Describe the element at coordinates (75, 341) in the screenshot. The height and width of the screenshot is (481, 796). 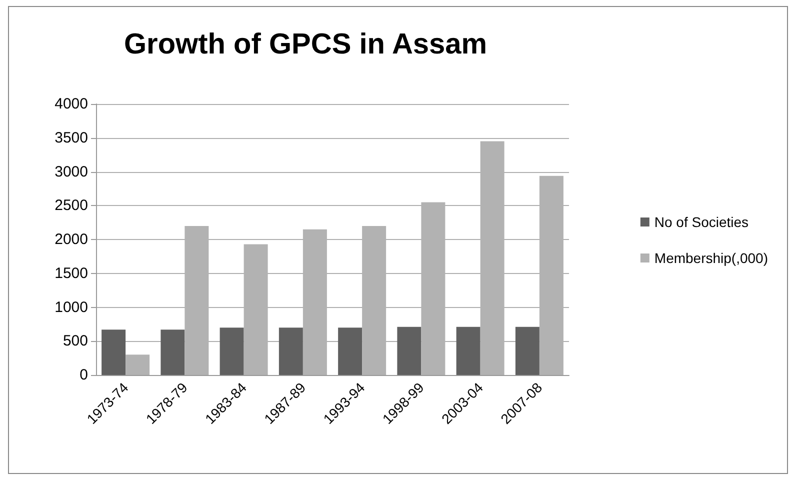
I see `y-tick-label: 500` at that location.